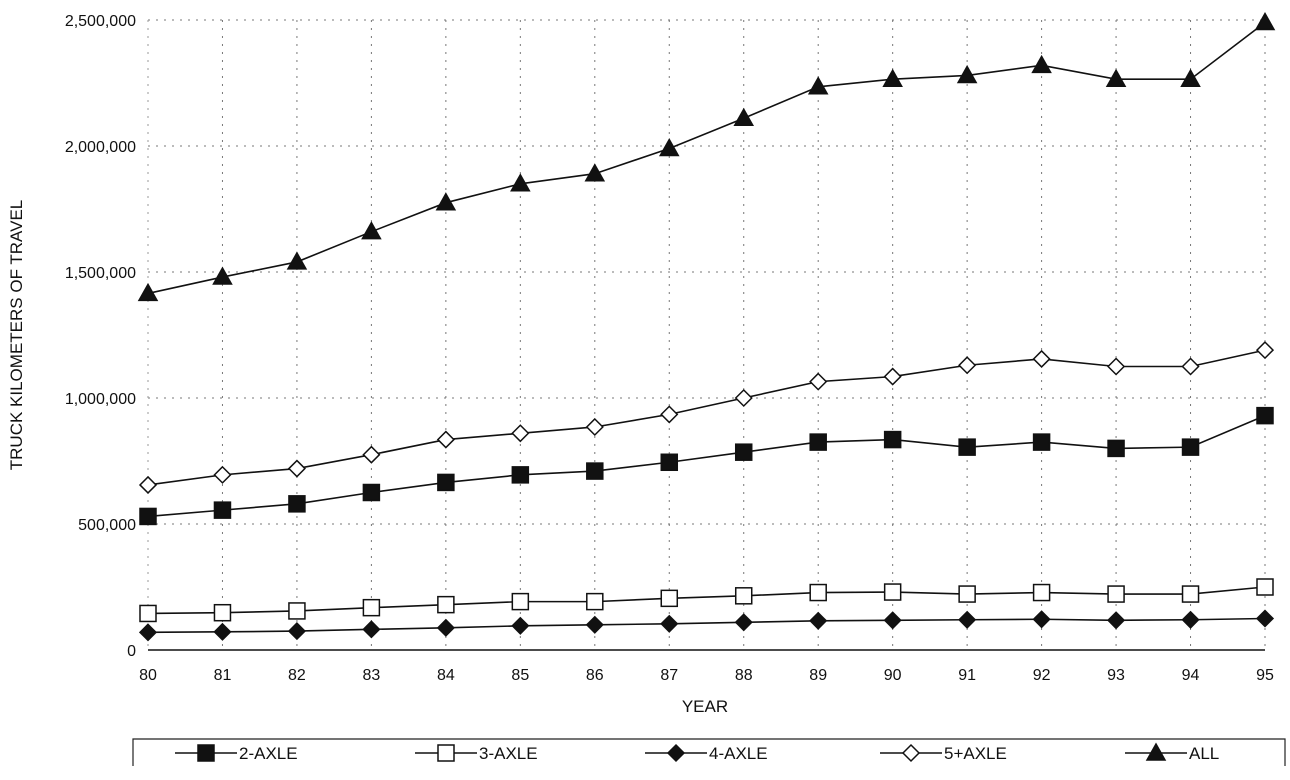 Image resolution: width=1290 pixels, height=780 pixels. Describe the element at coordinates (738, 753) in the screenshot. I see `legend-label-4-axle: 4-AXLE` at that location.